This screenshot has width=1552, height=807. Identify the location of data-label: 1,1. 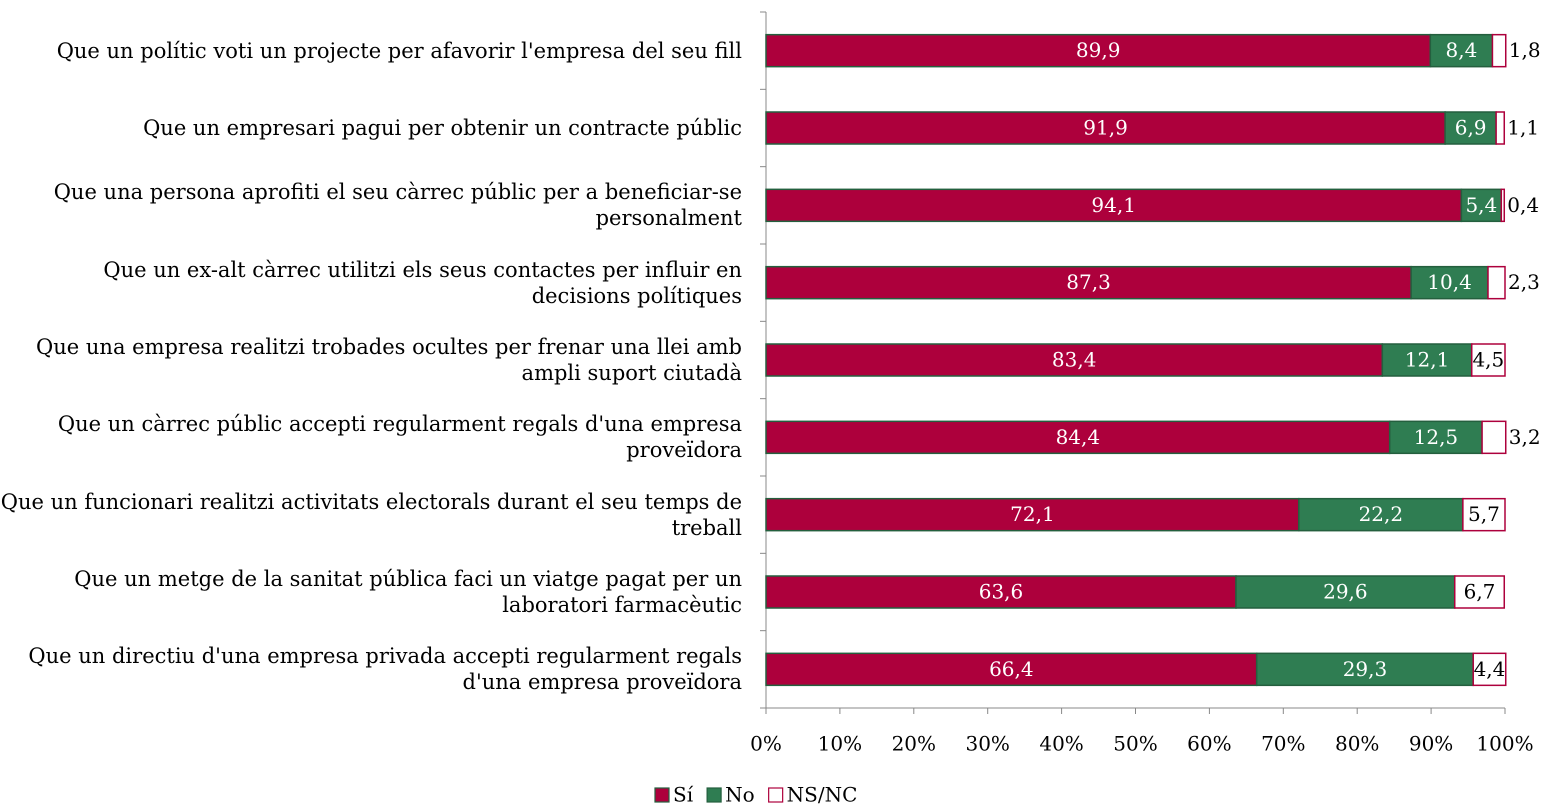
(1523, 128).